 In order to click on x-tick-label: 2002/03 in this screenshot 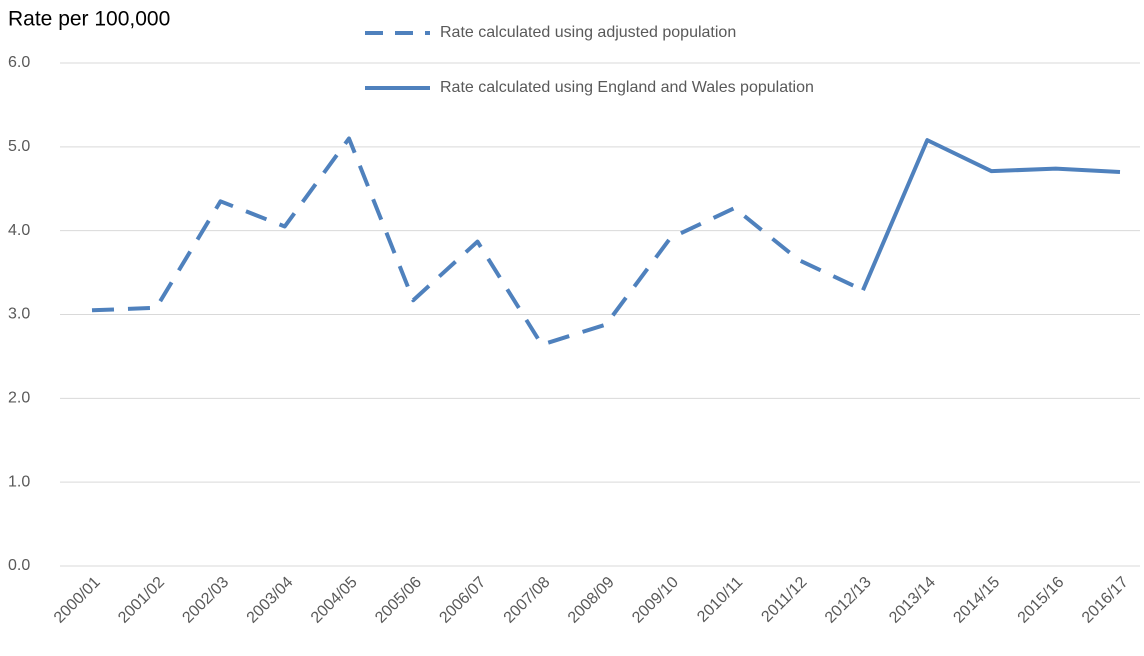, I will do `click(205, 600)`.